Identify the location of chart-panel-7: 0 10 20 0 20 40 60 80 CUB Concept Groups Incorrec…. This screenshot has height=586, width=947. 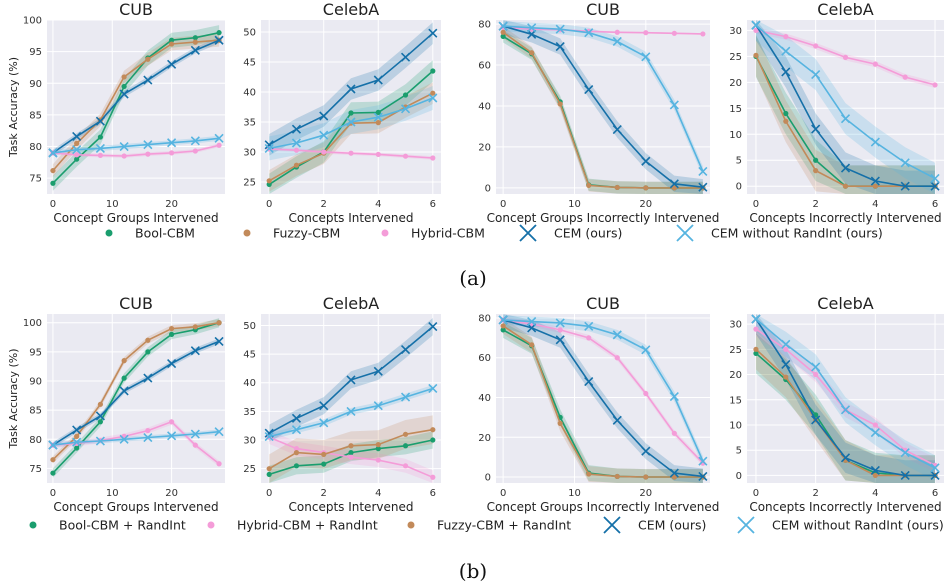
(598, 404).